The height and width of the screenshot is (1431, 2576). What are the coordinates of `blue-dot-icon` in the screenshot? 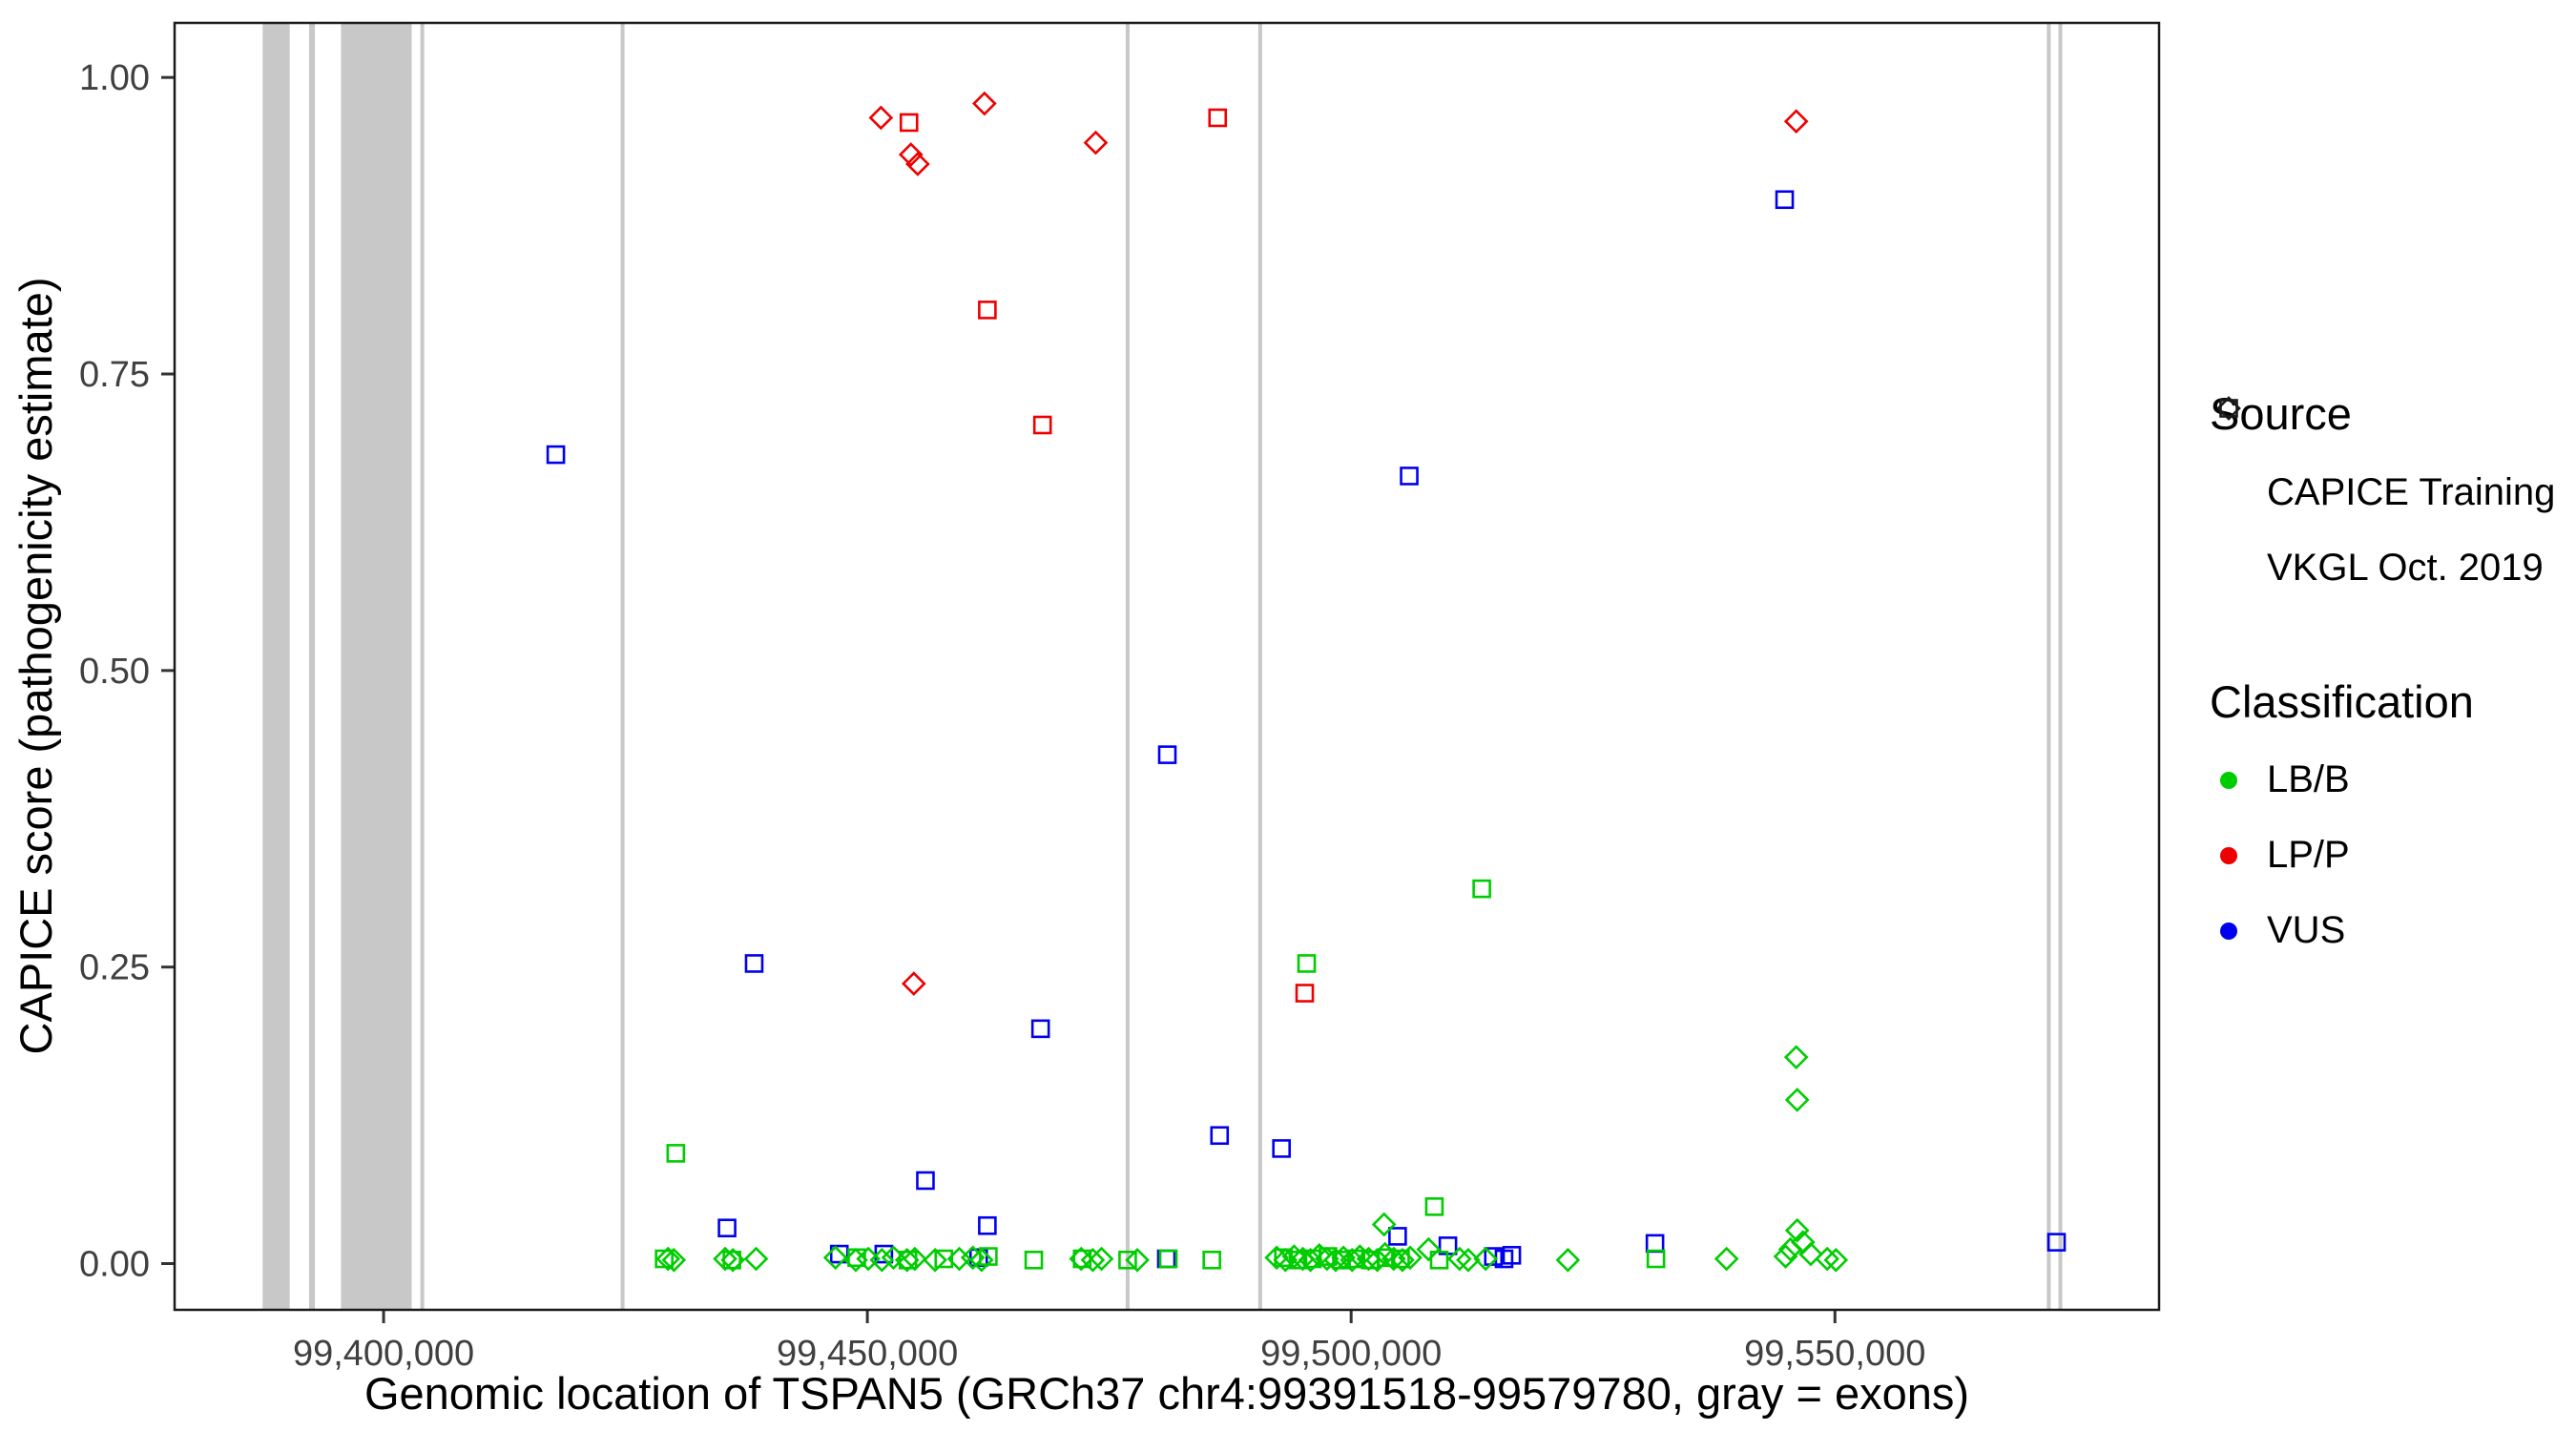 It's located at (2229, 931).